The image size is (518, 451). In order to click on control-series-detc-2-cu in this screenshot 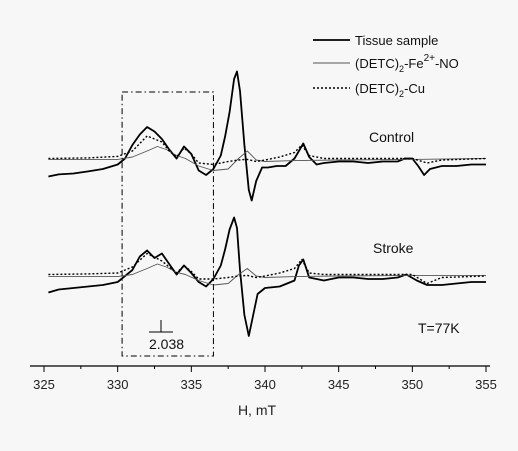, I will do `click(267, 150)`.